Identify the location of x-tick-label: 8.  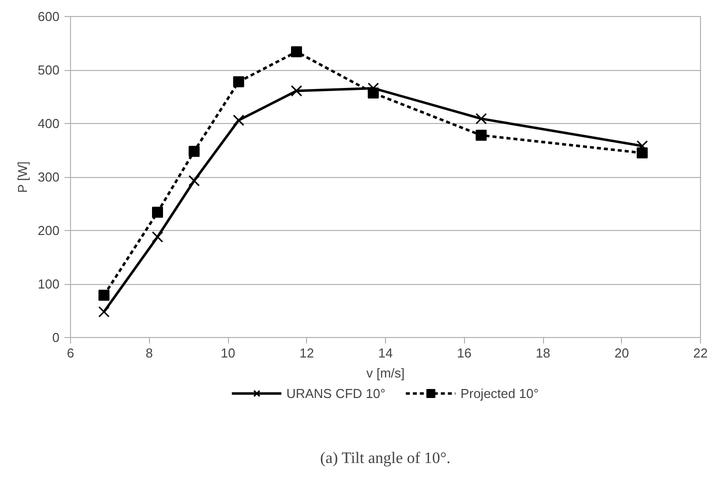
(149, 353).